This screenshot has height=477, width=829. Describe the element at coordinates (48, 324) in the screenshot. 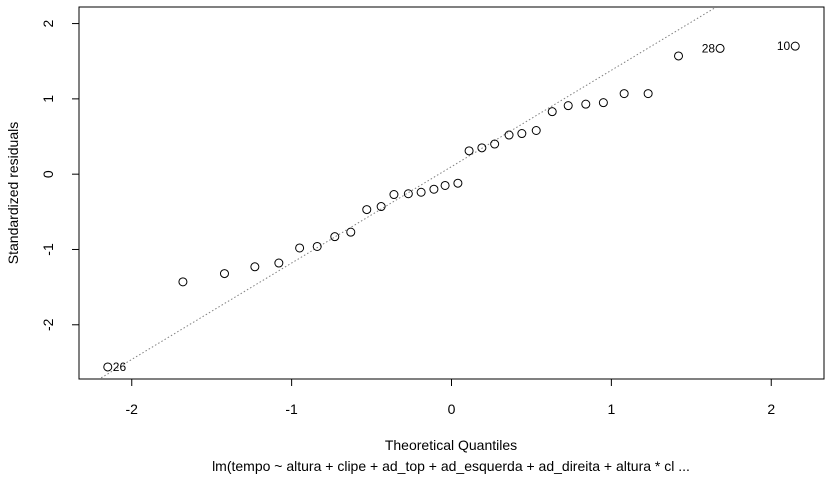

I see `y-tick-label: -2` at that location.